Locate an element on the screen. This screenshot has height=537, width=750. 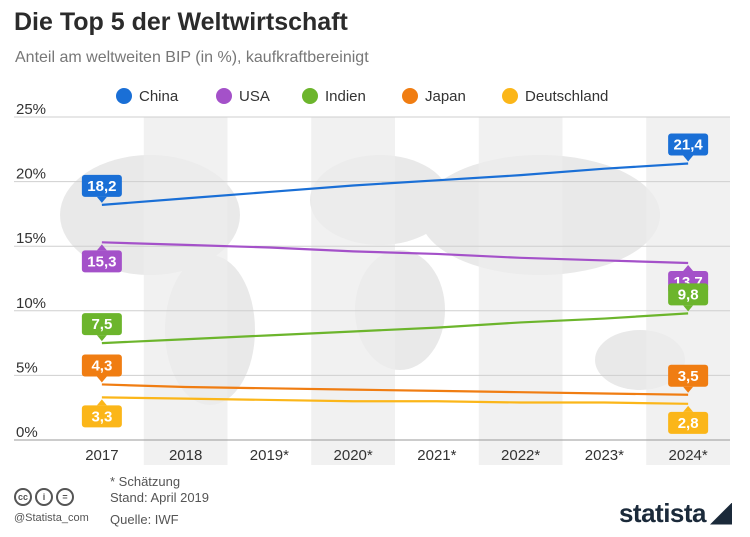
footnote-source: Quelle: IWF is located at coordinates (144, 519).